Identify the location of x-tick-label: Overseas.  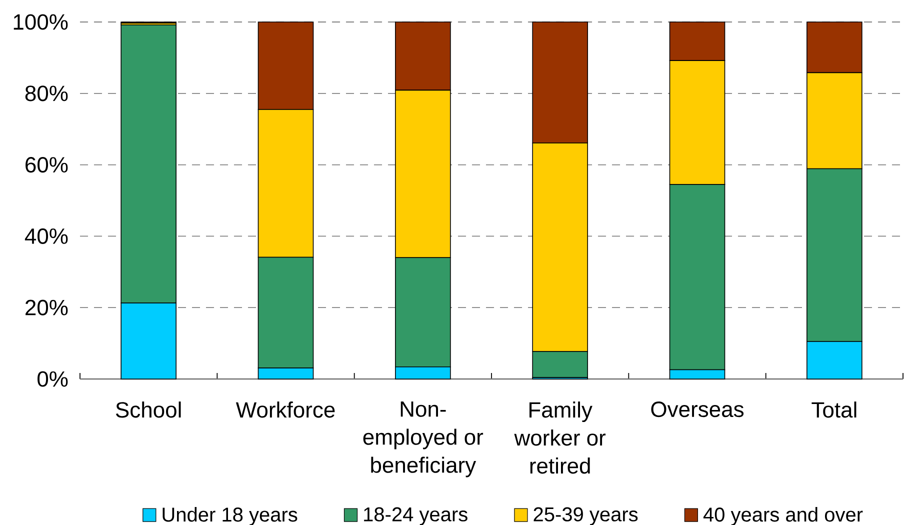
(697, 410).